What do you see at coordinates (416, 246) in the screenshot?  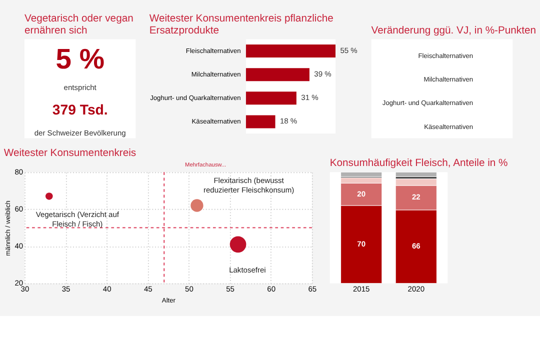 I see `data-label: 66` at bounding box center [416, 246].